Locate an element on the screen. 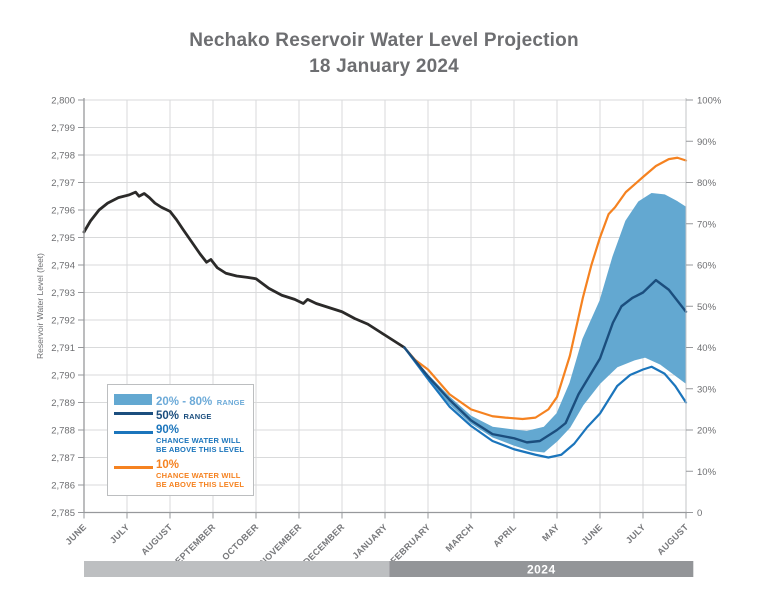 The height and width of the screenshot is (593, 768). legend-p10-subtext-2: BE ABOVE THIS LEVEL is located at coordinates (200, 484).